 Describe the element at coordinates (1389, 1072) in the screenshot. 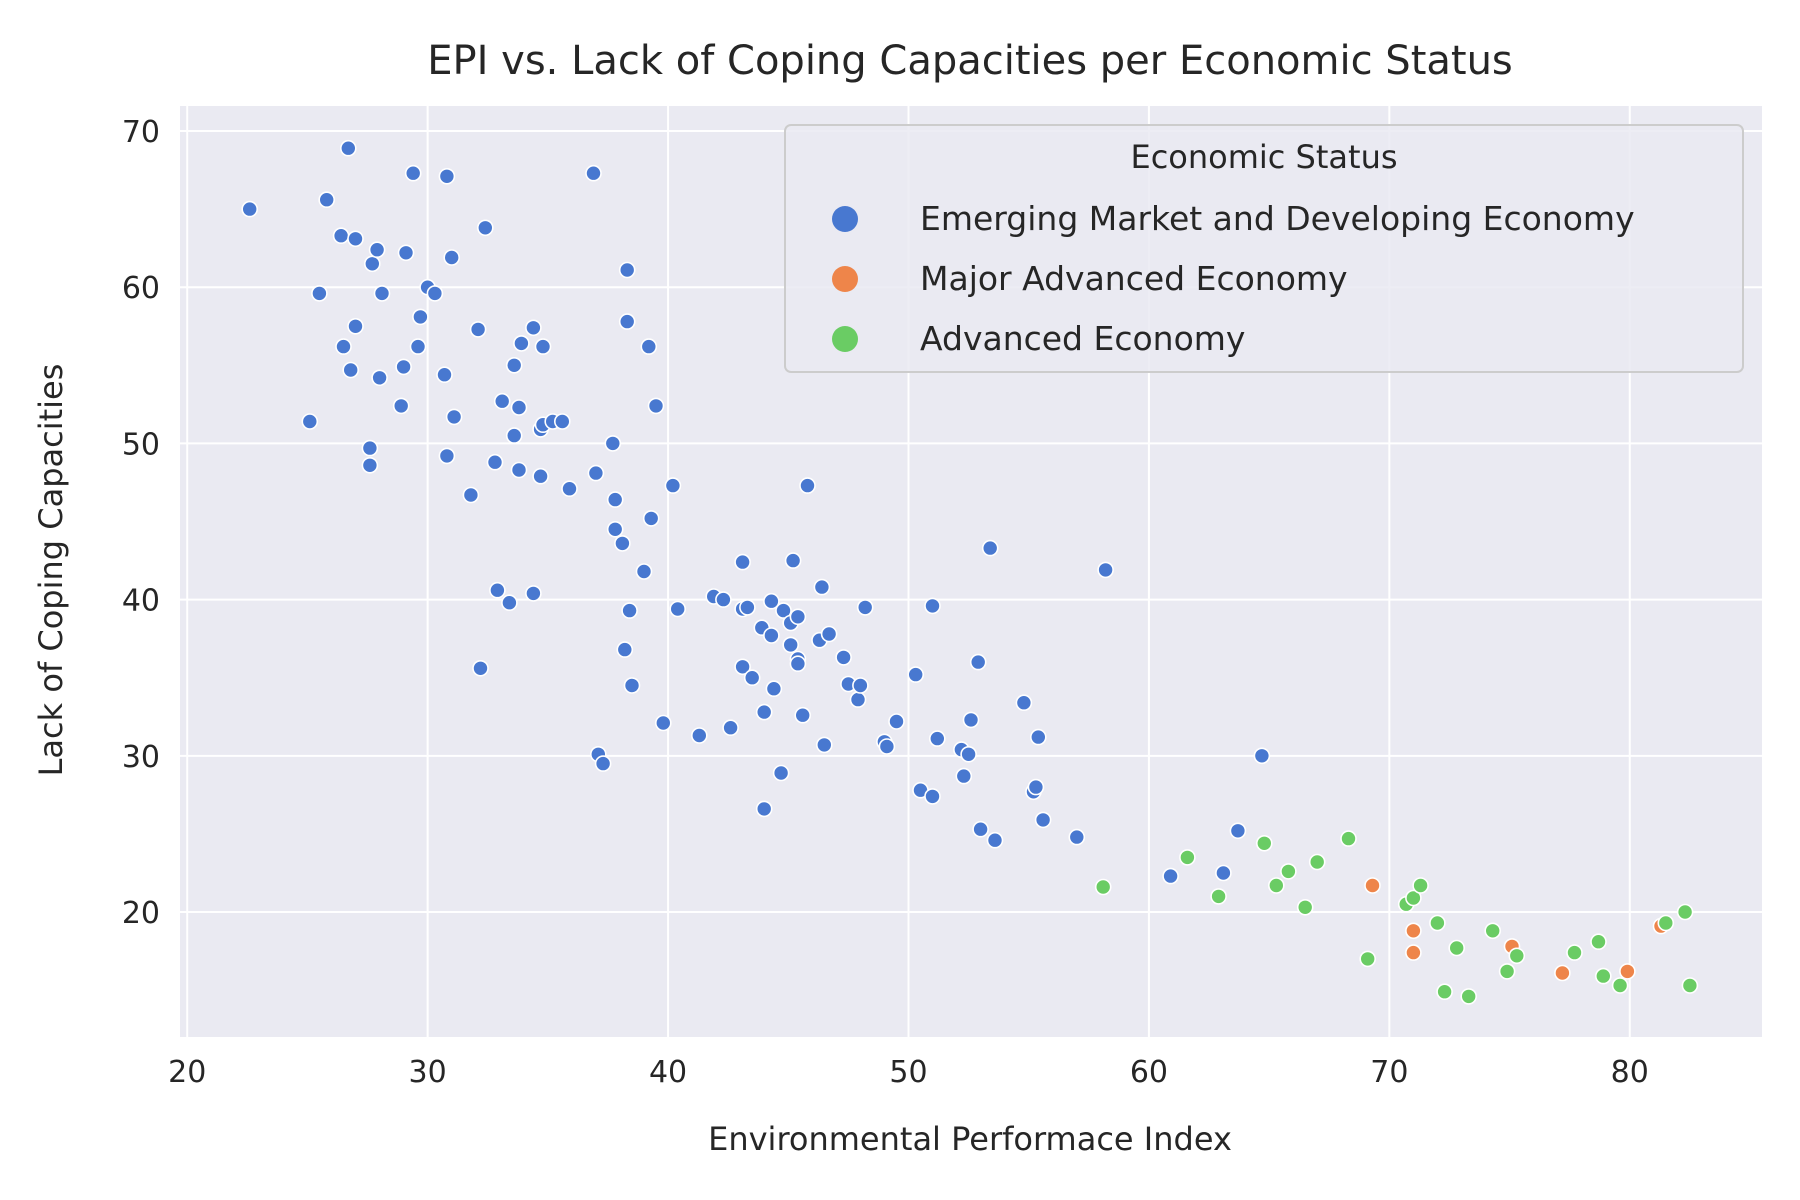

I see `x-tick-label: 70` at that location.